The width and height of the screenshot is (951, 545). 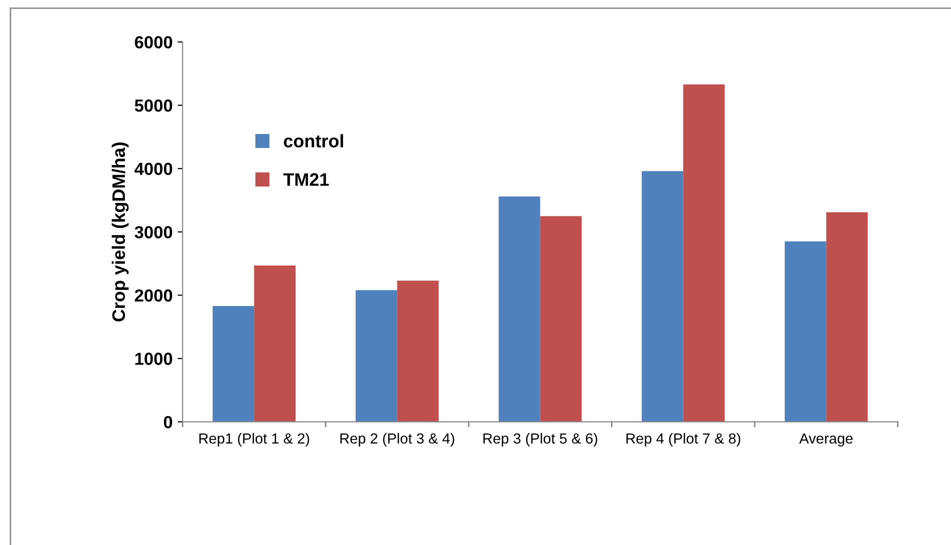 I want to click on y-tick-label: 6000, so click(x=153, y=42).